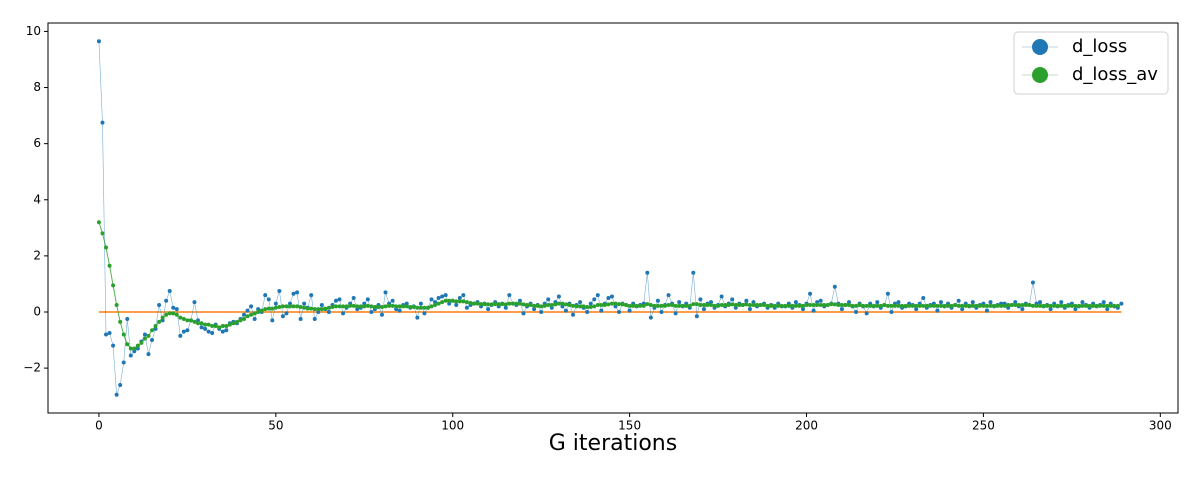 This screenshot has height=480, width=1200. Describe the element at coordinates (629, 426) in the screenshot. I see `x-tick-label: 150` at that location.